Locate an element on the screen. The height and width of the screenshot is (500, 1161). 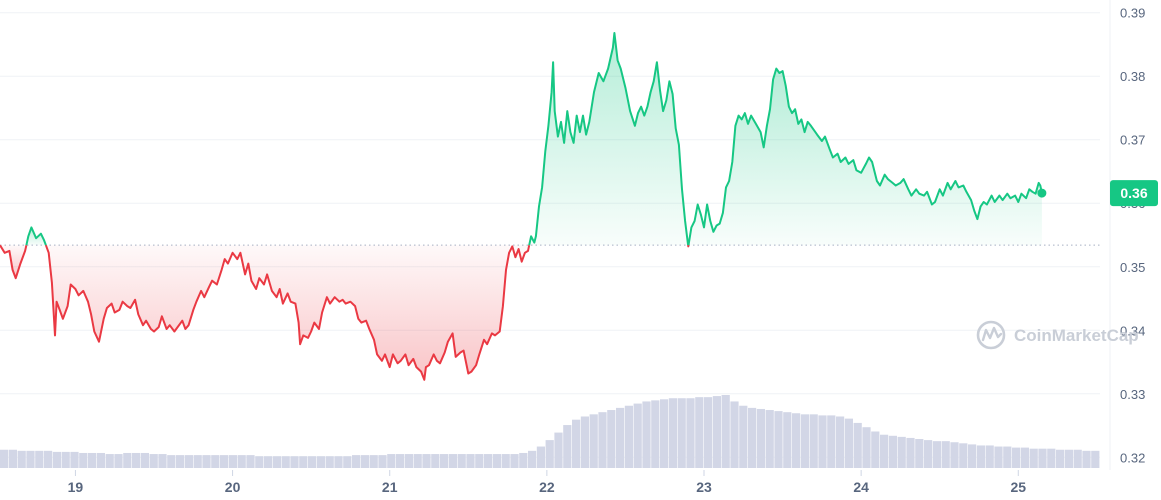
x-tick-label: 21 is located at coordinates (390, 487).